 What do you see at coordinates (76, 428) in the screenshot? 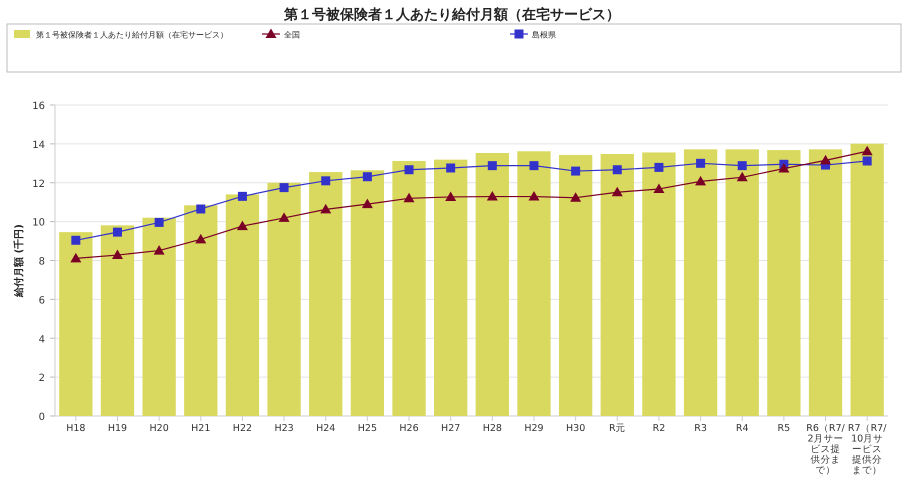
I see `xtick: H18` at bounding box center [76, 428].